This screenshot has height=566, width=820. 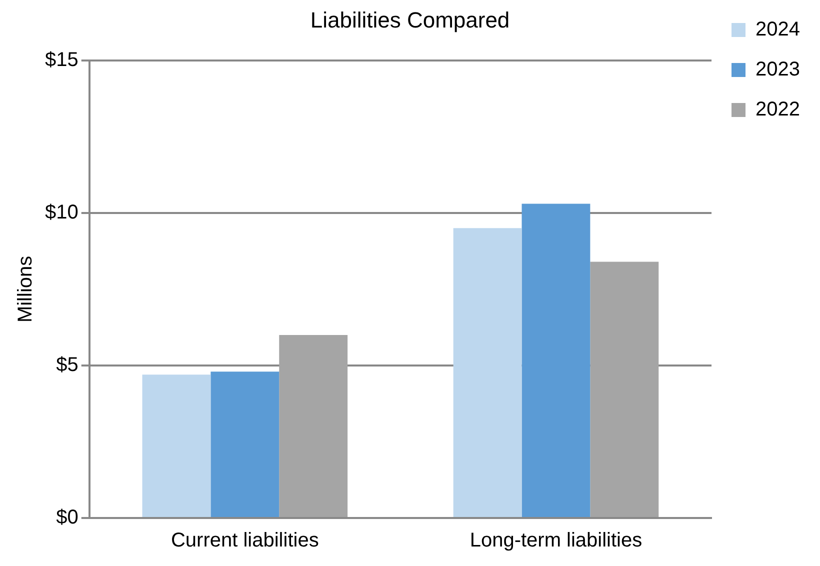 I want to click on x-tick-label: Current liabilities, so click(x=244, y=541).